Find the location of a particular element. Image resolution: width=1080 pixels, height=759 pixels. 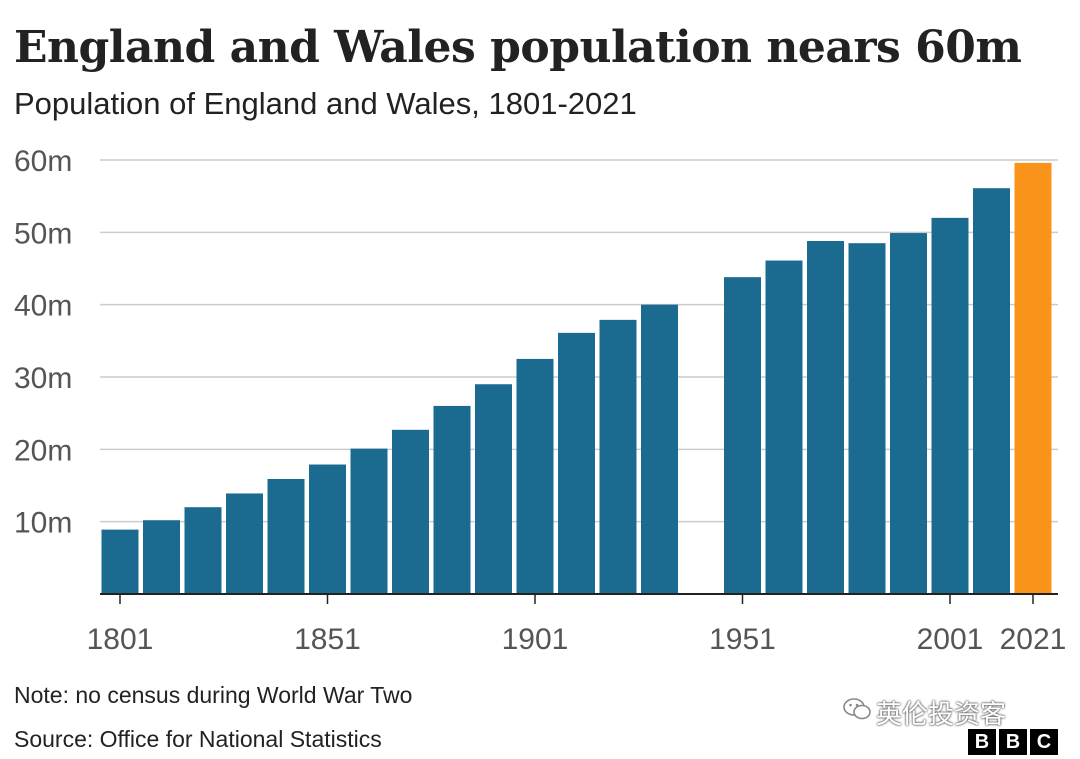

chart-source: Source: Office for National Statistics is located at coordinates (198, 739).